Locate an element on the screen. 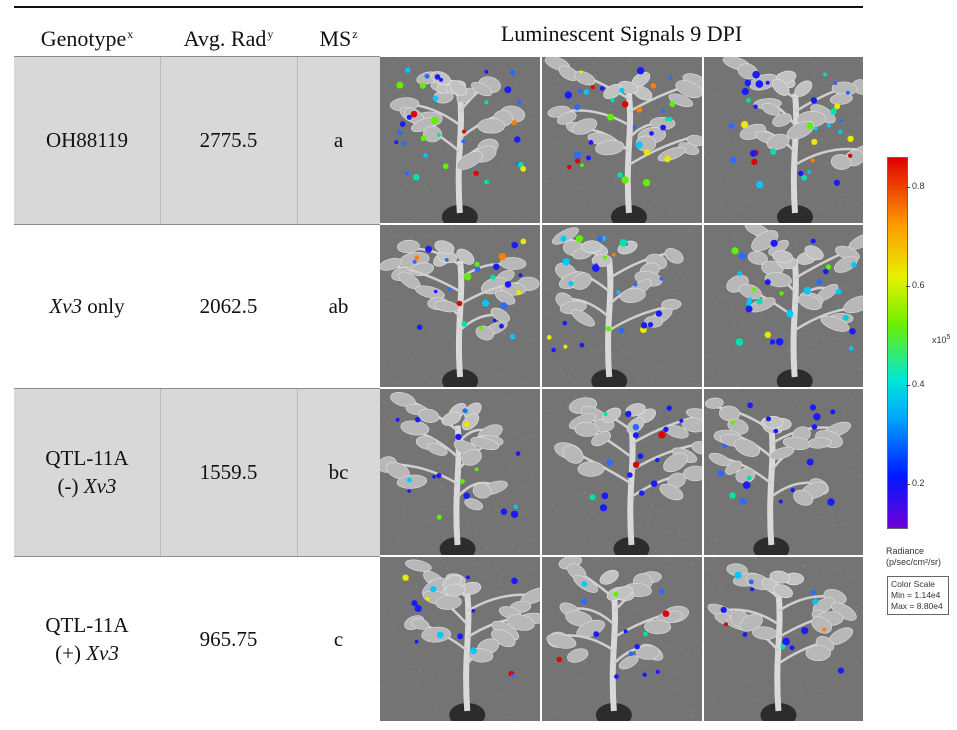 The image size is (957, 730). tick-label: 0.8 is located at coordinates (918, 186).